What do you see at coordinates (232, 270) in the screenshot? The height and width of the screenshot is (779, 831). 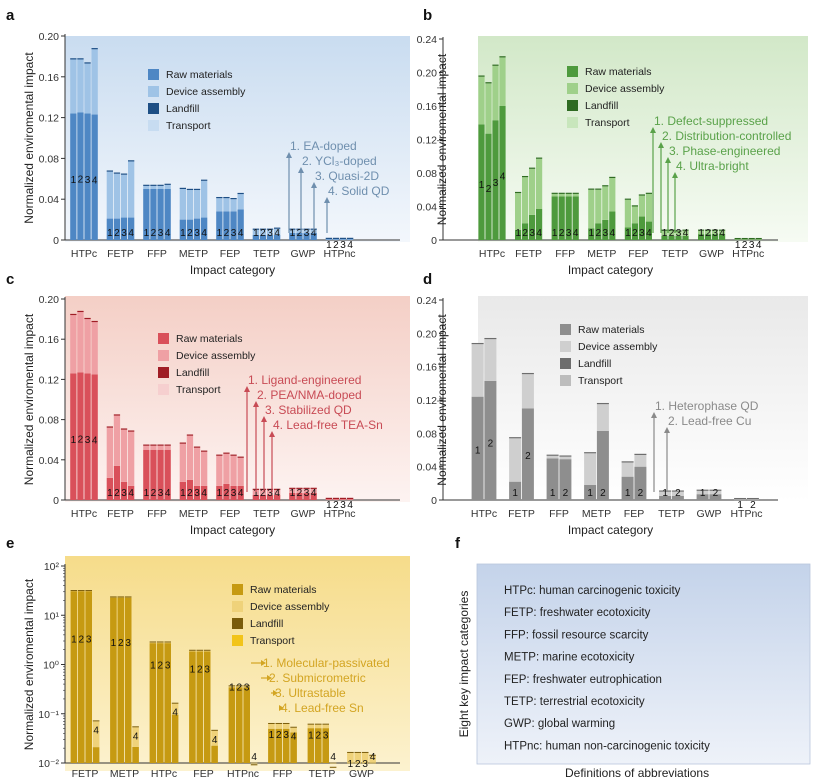 I see `x-axis-label: Impact category` at bounding box center [232, 270].